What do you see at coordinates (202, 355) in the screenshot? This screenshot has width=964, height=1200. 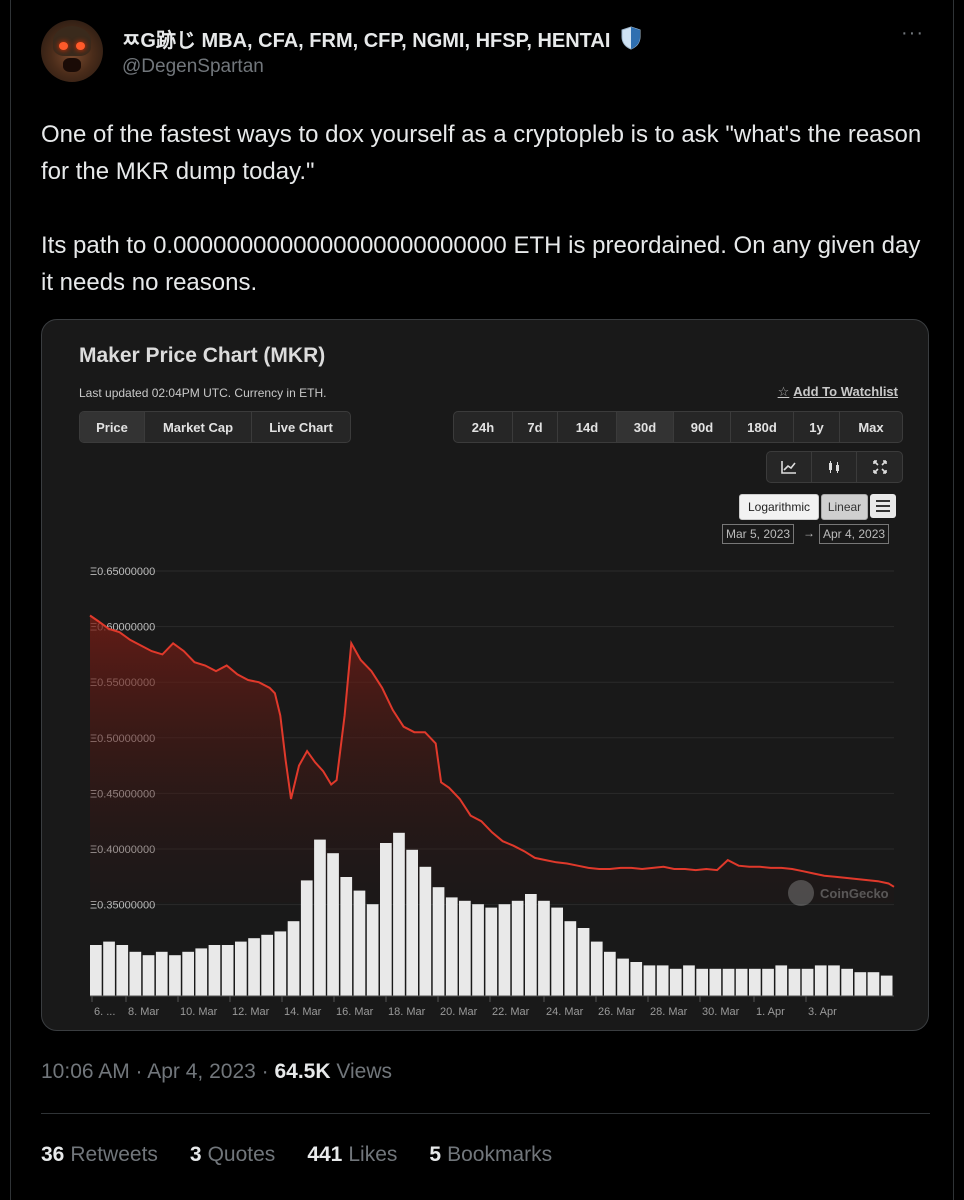 I see `chart-card-title: Maker Price Chart (MKR)` at bounding box center [202, 355].